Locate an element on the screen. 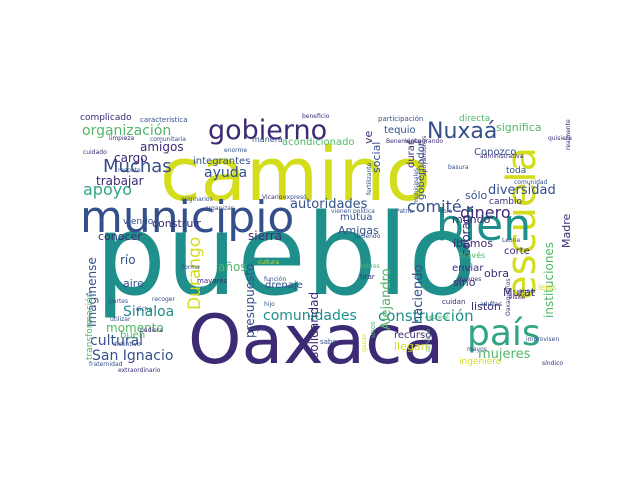 This screenshot has width=640, height=480. word-durango: Durango is located at coordinates (195, 273).